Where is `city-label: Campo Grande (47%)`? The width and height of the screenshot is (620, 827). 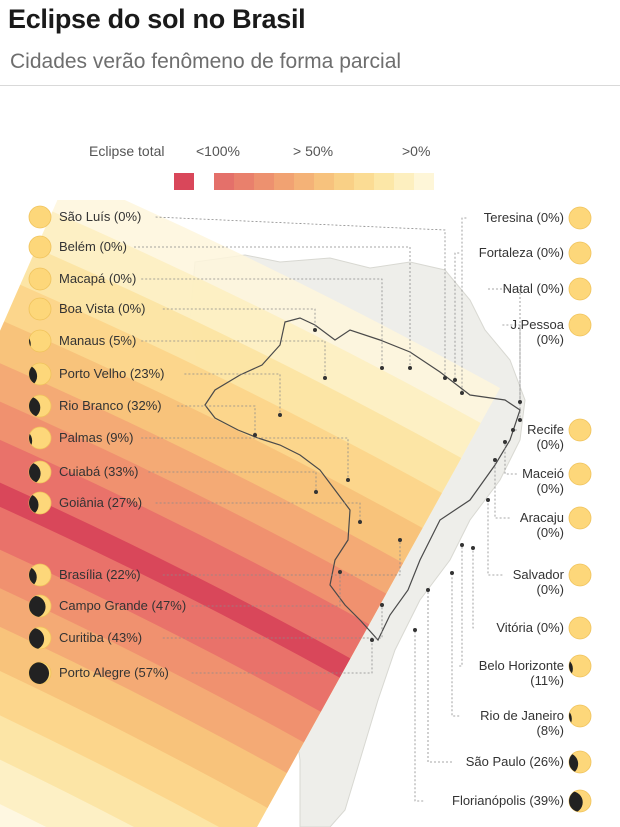
city-label: Campo Grande (47%) is located at coordinates (123, 605).